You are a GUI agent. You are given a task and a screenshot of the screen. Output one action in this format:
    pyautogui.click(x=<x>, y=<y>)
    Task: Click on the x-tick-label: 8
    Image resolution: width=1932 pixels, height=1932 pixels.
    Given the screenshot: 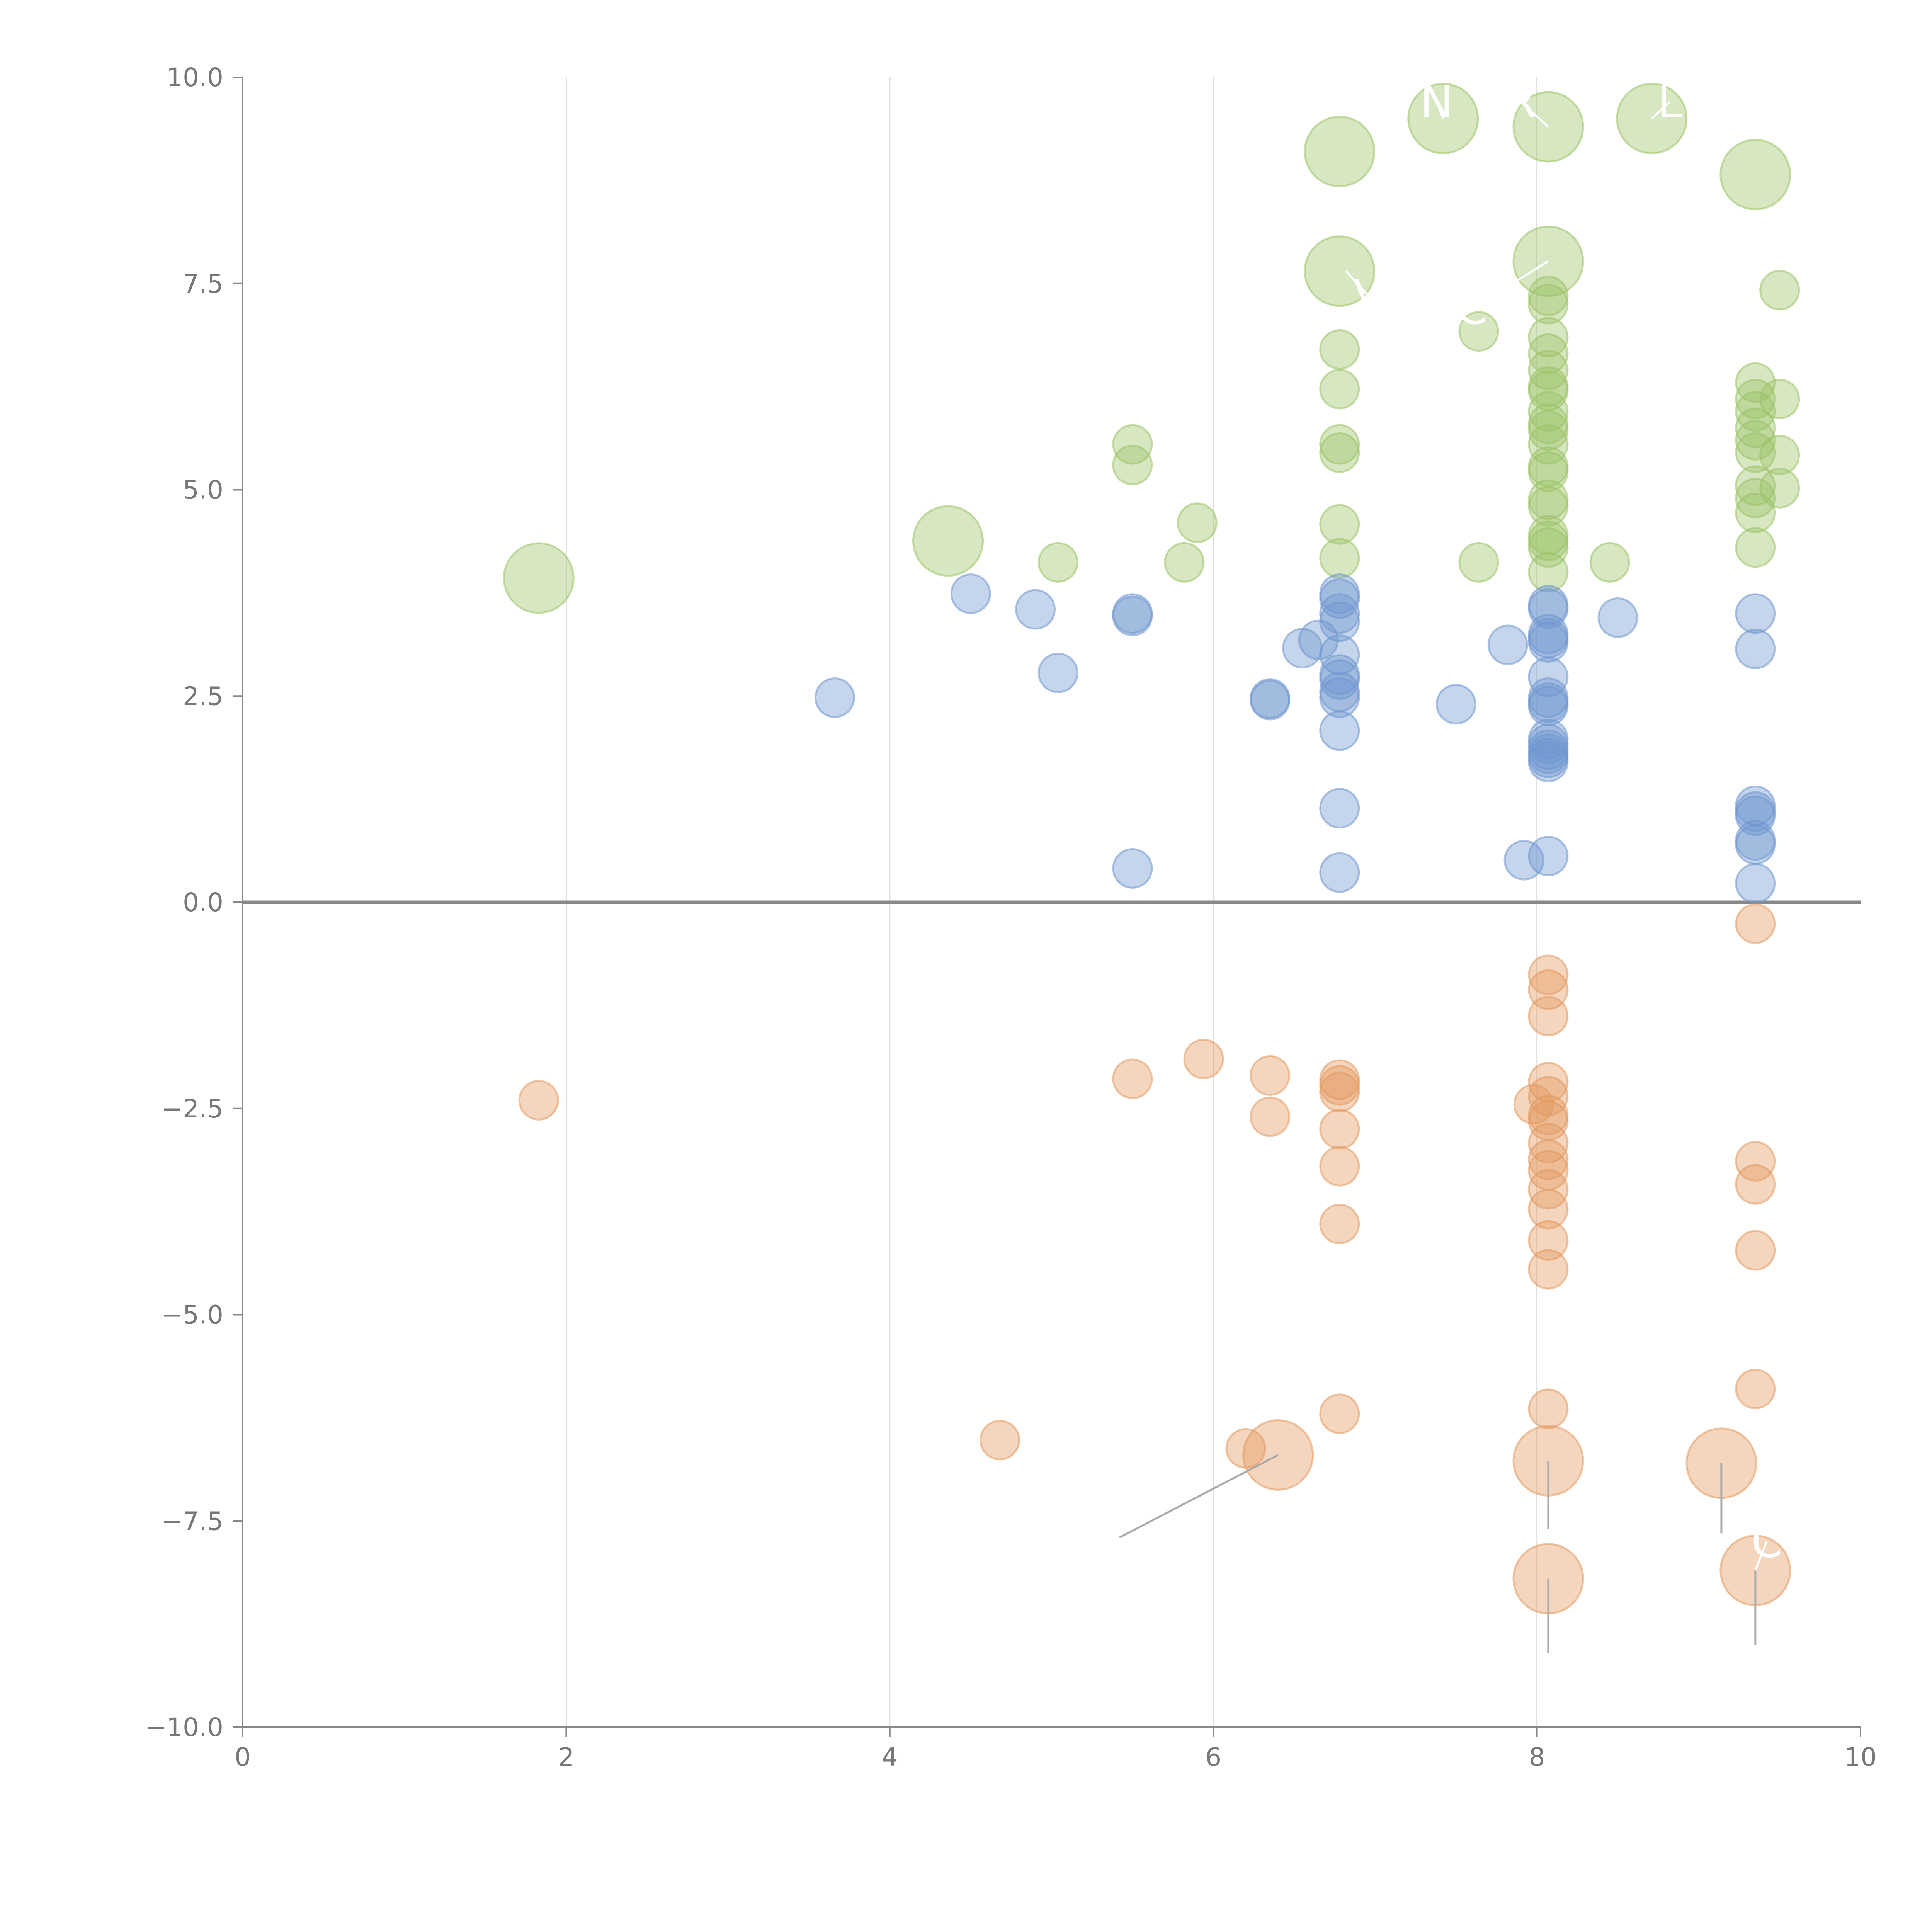 What is the action you would take?
    pyautogui.click(x=1537, y=1757)
    